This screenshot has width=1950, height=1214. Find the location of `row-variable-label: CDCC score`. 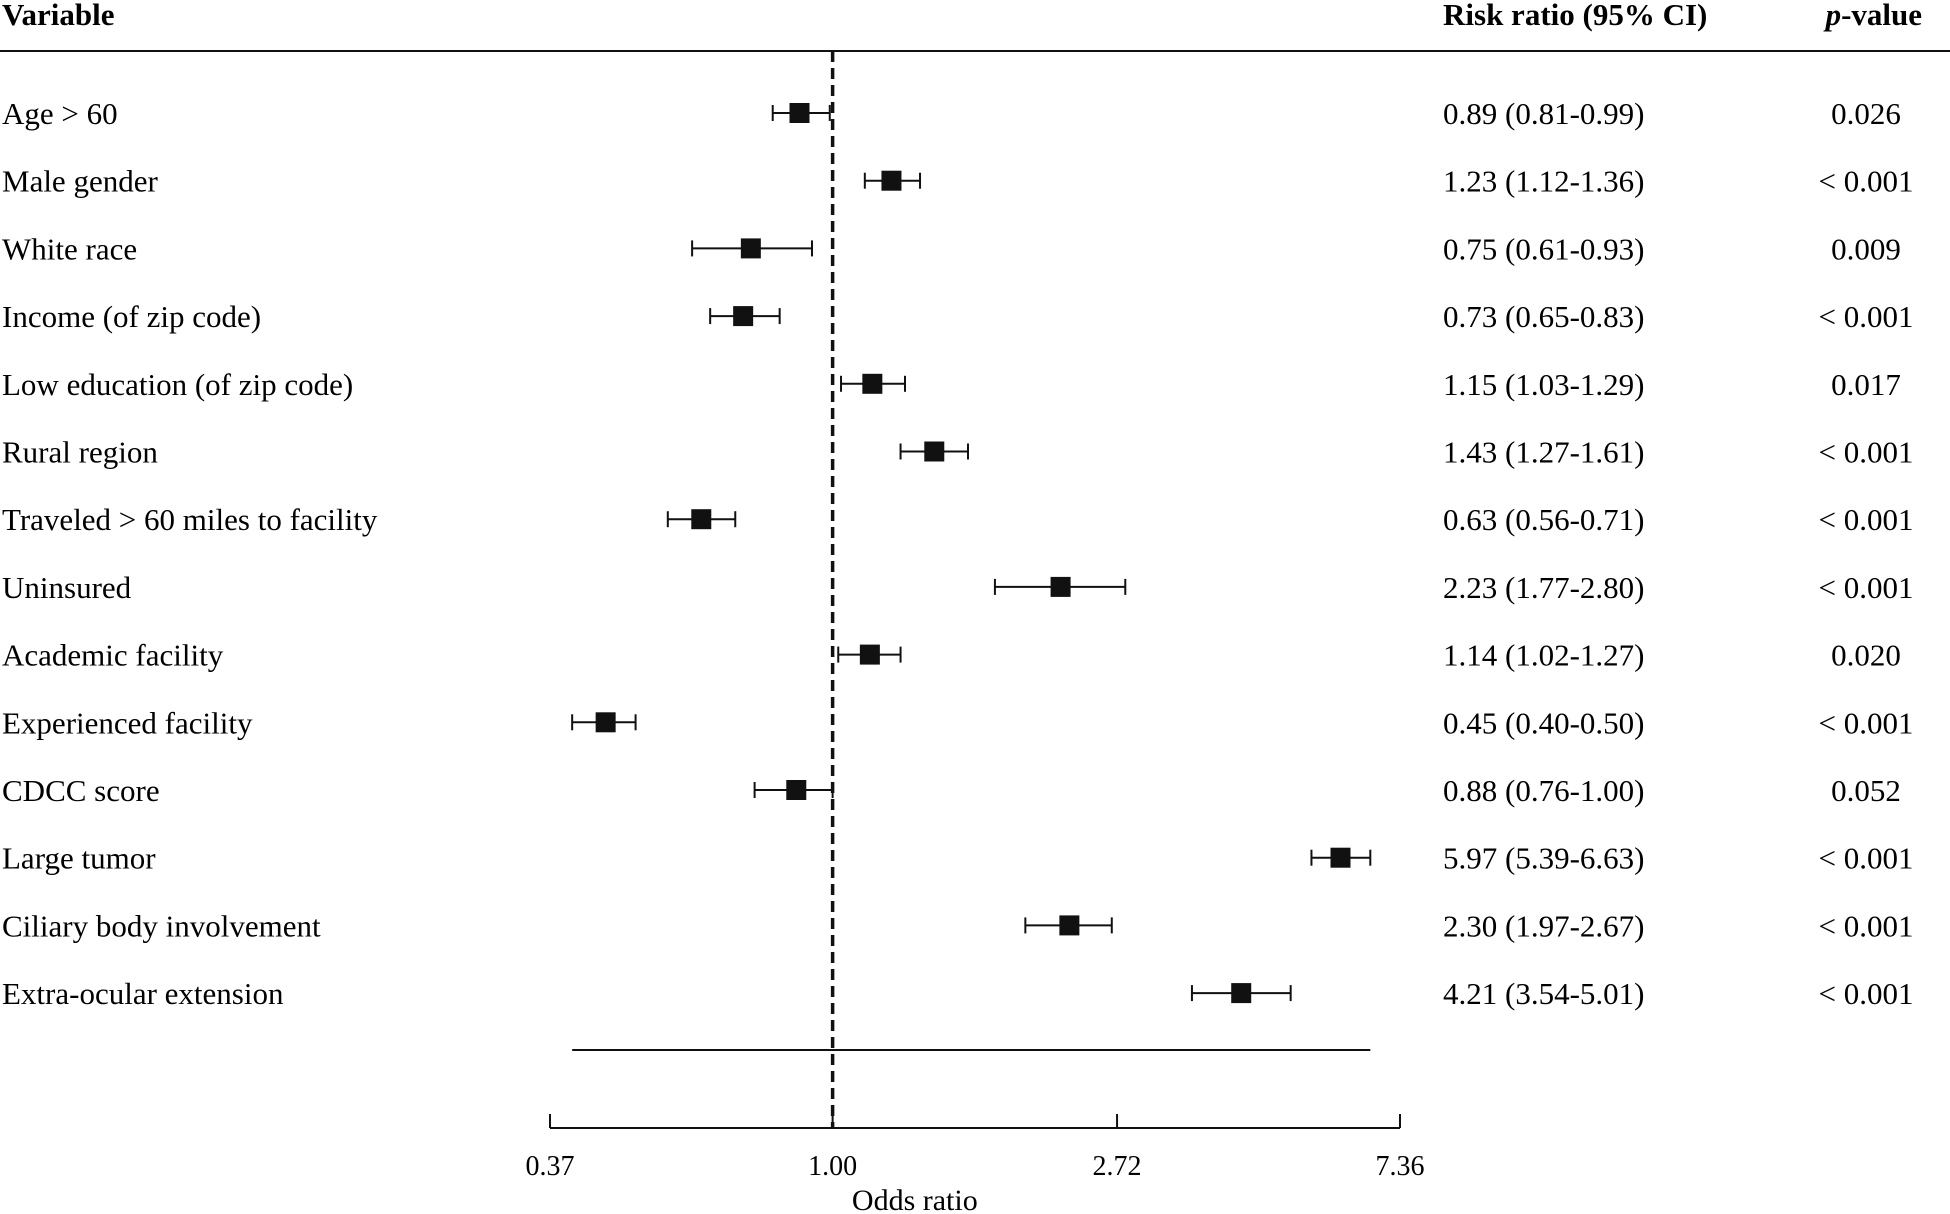

row-variable-label: CDCC score is located at coordinates (81, 790).